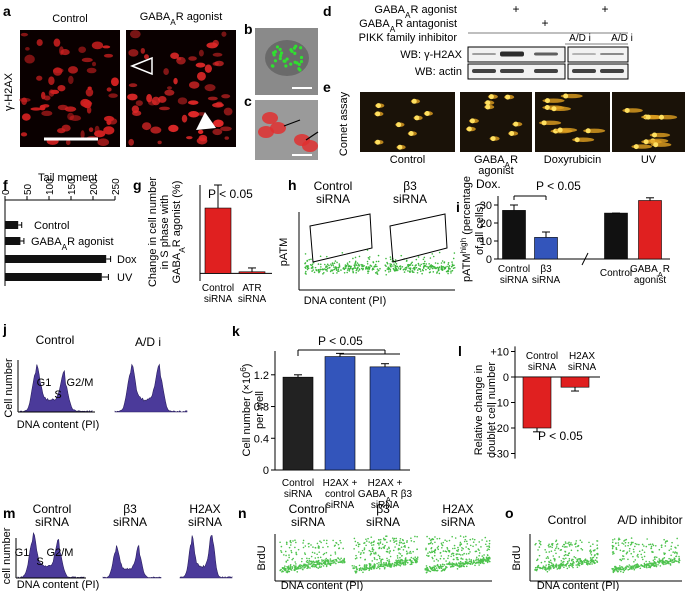 The width and height of the screenshot is (685, 596). What do you see at coordinates (262, 557) in the screenshot?
I see `y-label: BrdU` at bounding box center [262, 557].